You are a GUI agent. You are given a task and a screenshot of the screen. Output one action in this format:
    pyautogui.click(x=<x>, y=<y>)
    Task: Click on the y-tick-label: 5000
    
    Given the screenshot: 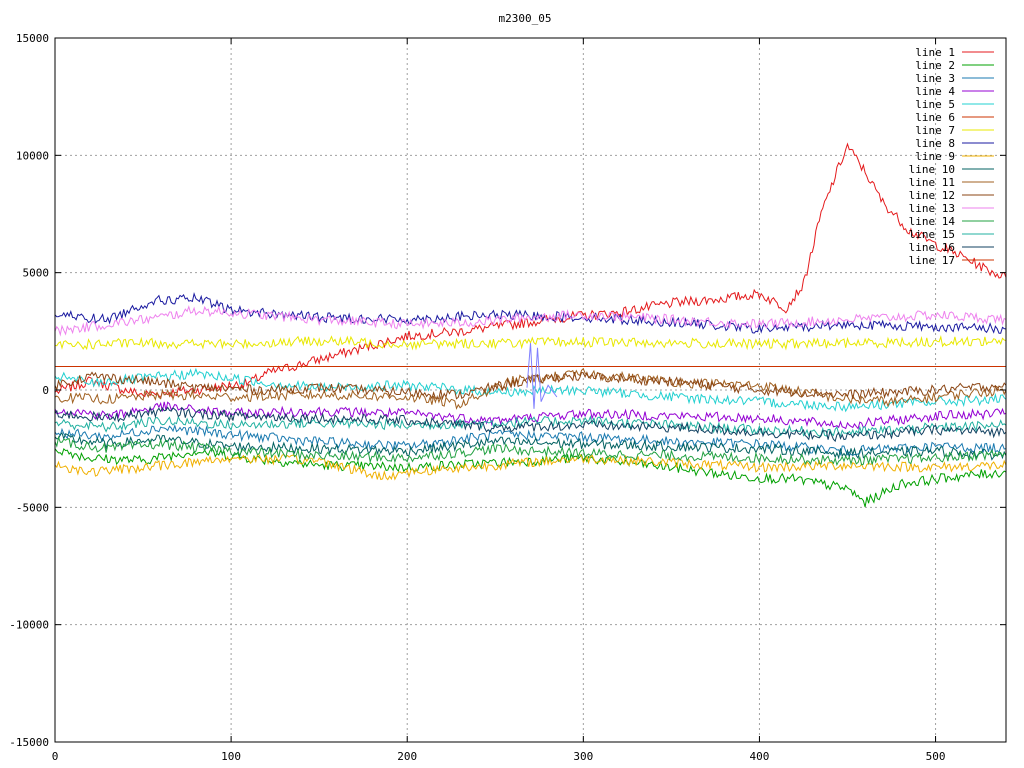 What is the action you would take?
    pyautogui.click(x=36, y=273)
    